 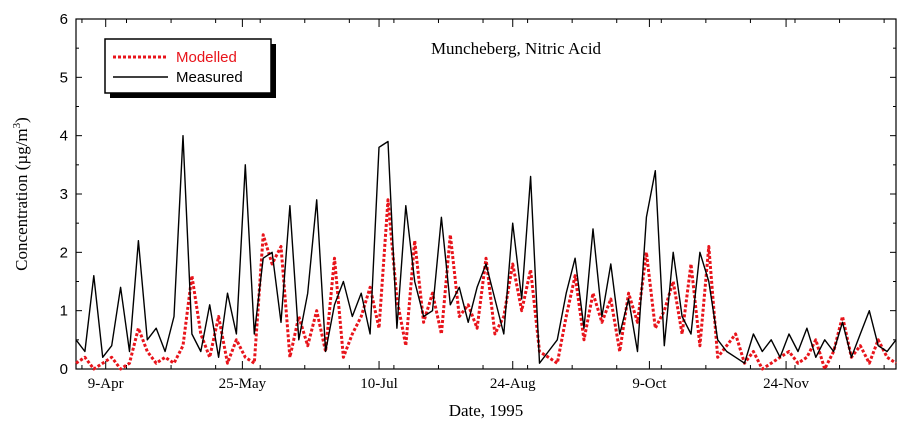 What do you see at coordinates (516, 48) in the screenshot?
I see `chart-title: Muncheberg, Nitric Acid` at bounding box center [516, 48].